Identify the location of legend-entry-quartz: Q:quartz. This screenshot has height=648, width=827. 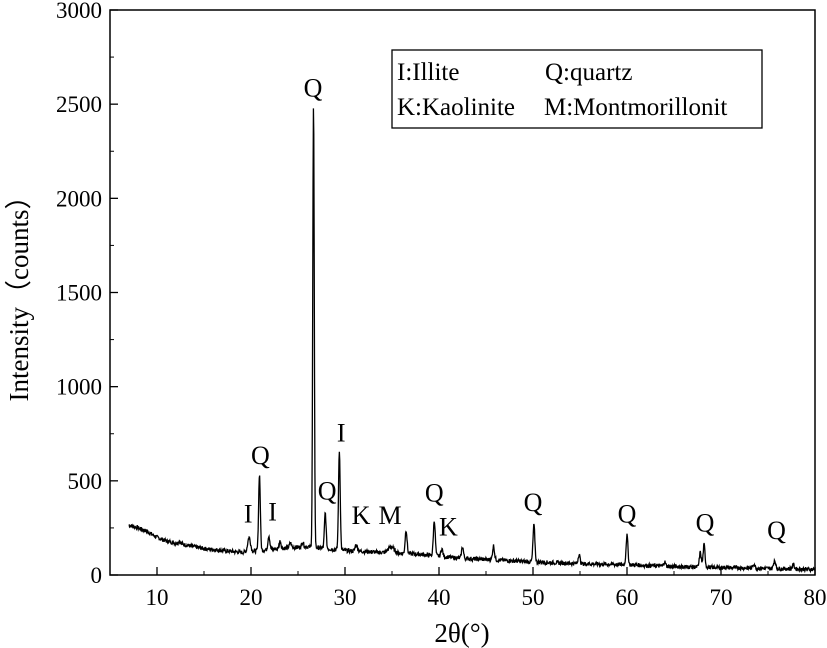
(588, 72).